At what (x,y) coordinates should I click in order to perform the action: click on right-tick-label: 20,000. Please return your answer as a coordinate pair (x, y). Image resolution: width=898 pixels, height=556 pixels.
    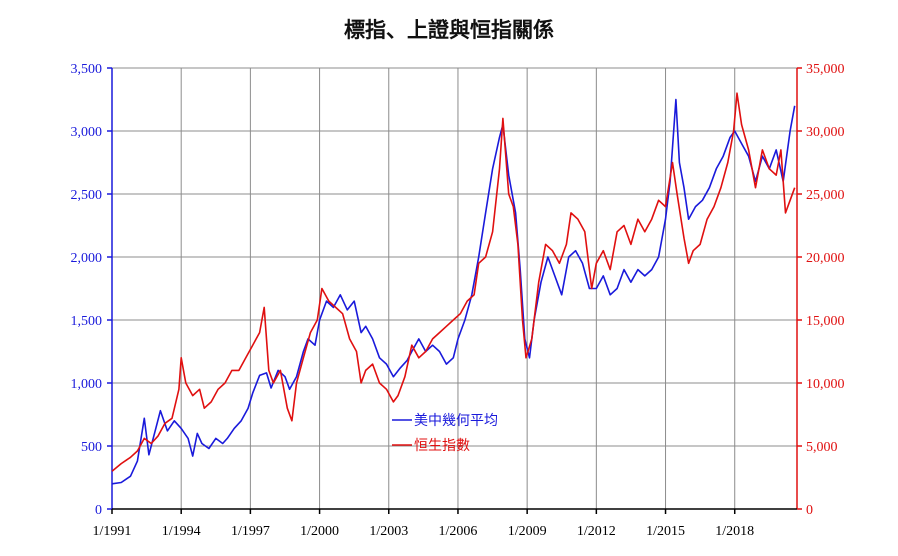
    Looking at the image, I should click on (825, 258).